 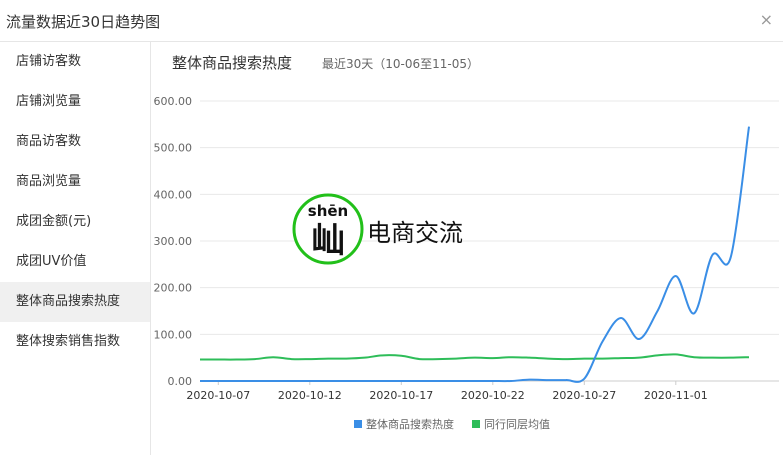 I want to click on x-tick-label: 2020-11-01, so click(x=676, y=395).